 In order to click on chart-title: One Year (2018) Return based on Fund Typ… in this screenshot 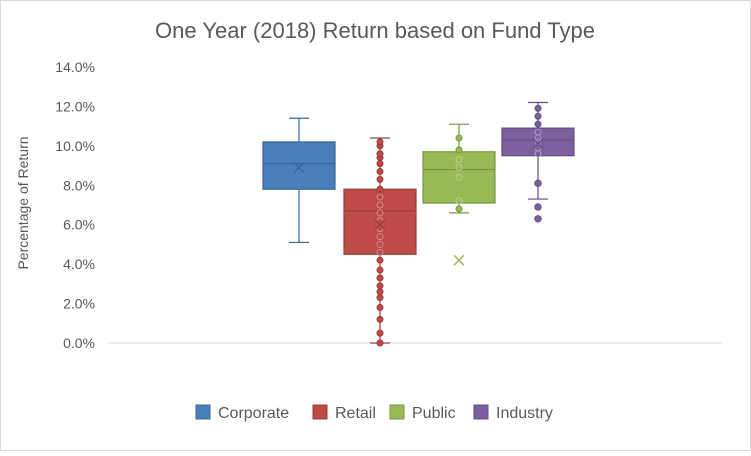, I will do `click(375, 30)`.